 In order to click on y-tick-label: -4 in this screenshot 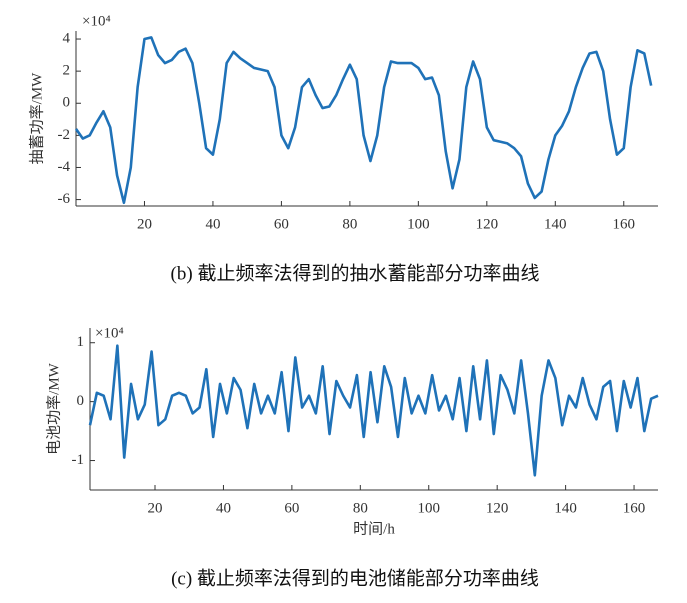, I will do `click(64, 167)`.